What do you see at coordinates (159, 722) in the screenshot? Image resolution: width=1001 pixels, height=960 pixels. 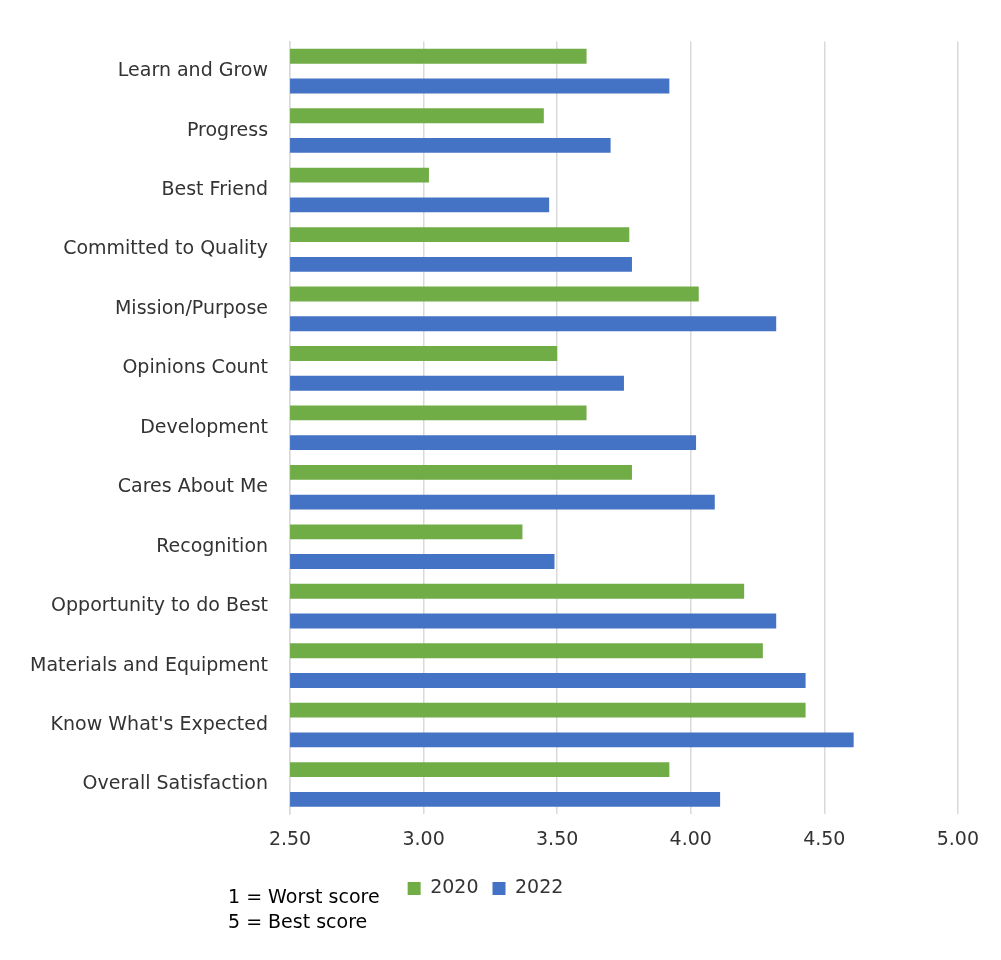 I see `y-tick-label: Know What's Expected` at bounding box center [159, 722].